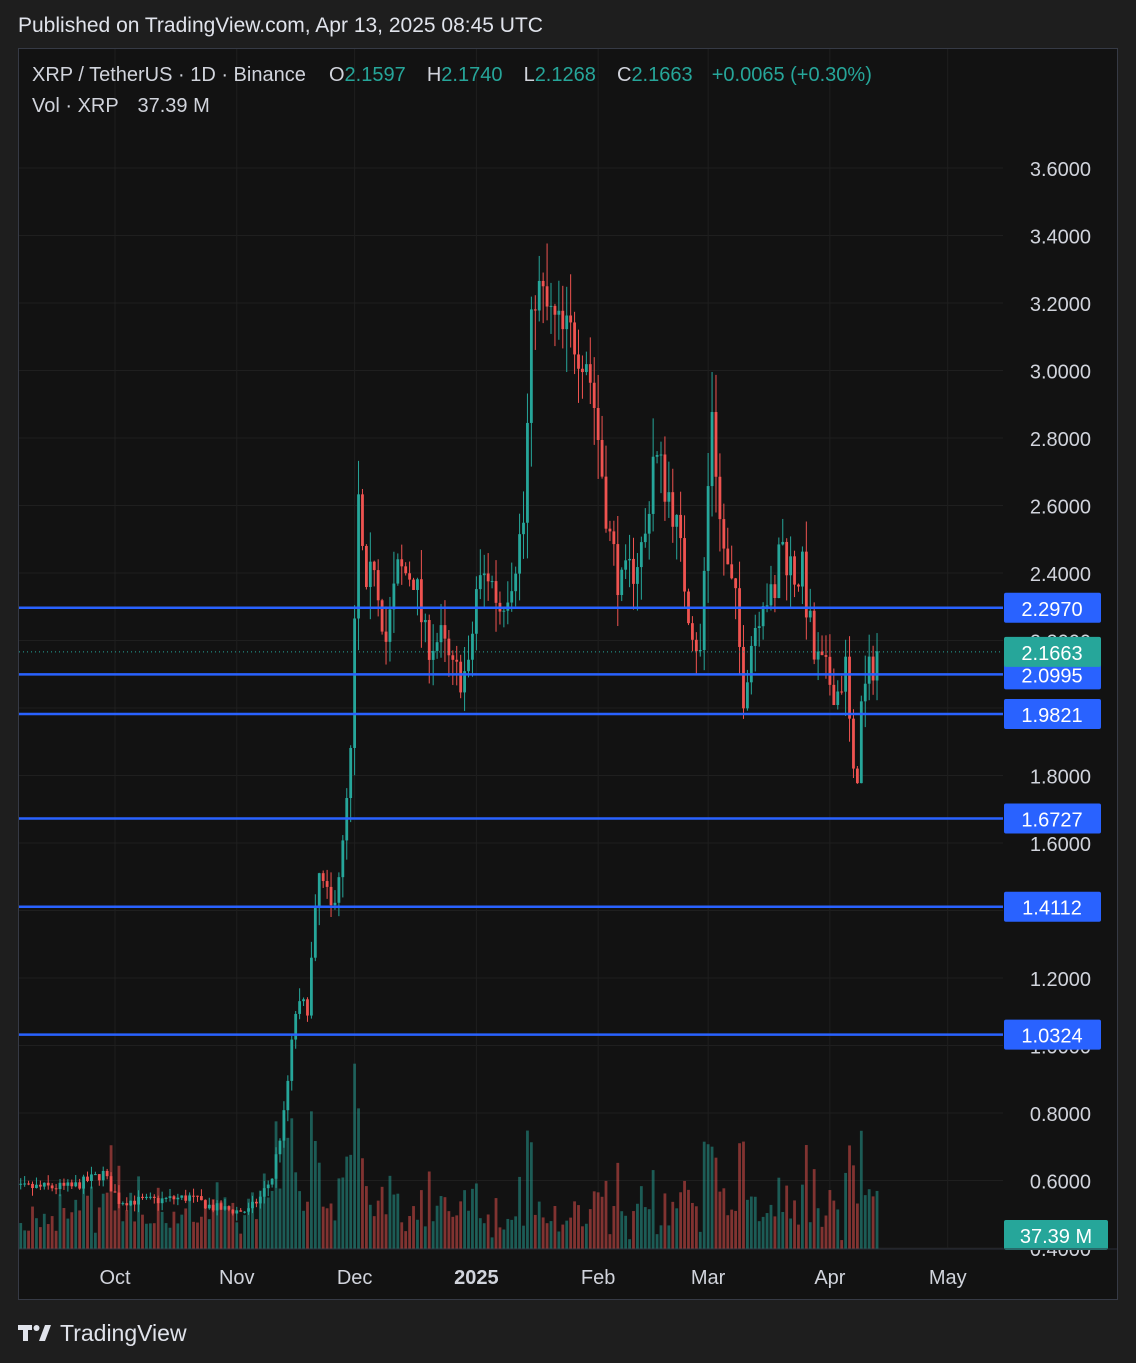 The height and width of the screenshot is (1363, 1136). I want to click on high-label: H, so click(434, 75).